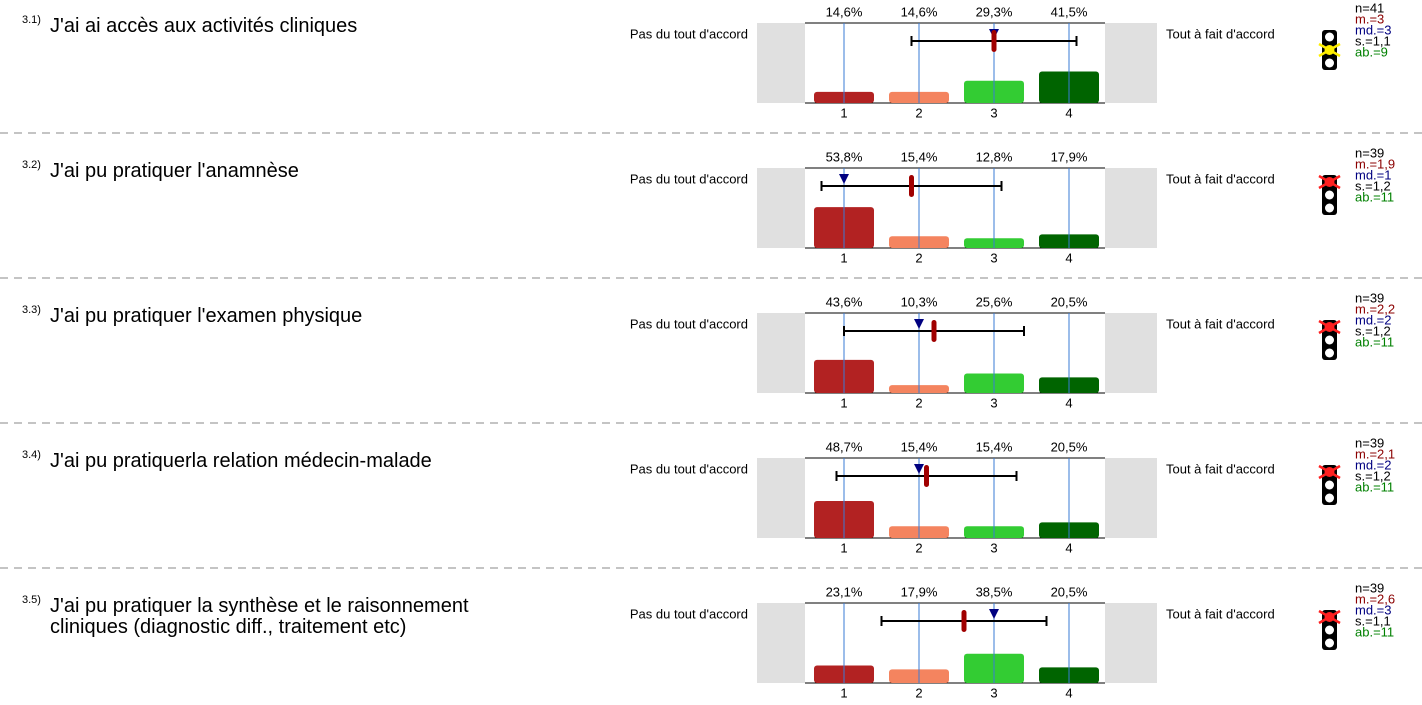  Describe the element at coordinates (31, 310) in the screenshot. I see `question-number: 3.3)` at that location.